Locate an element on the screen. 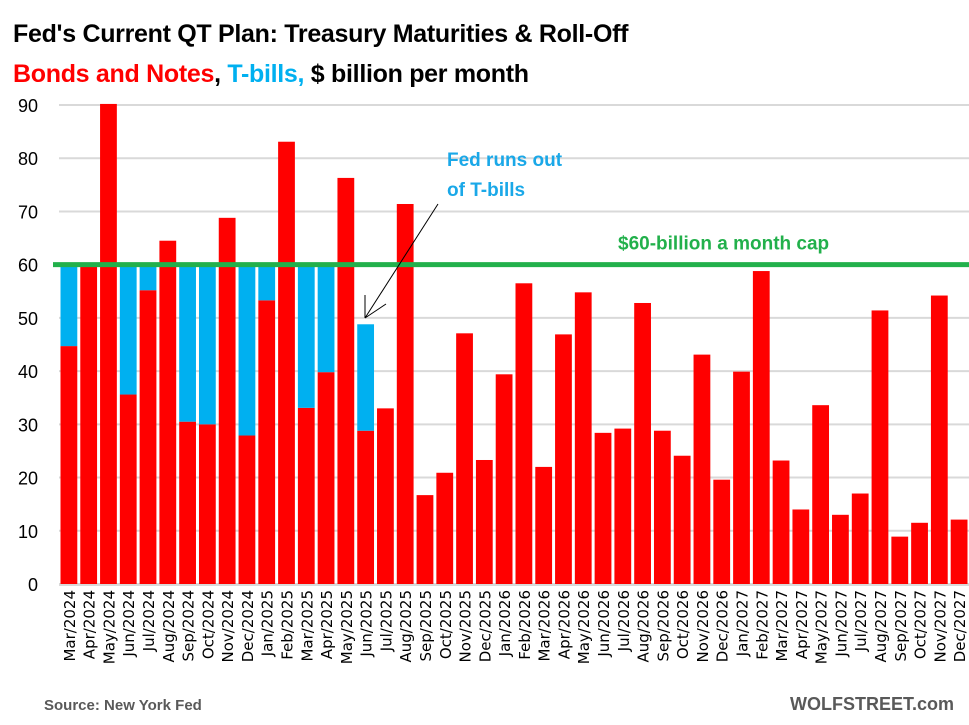 This screenshot has width=969, height=725. legend-bonds-notes: Bonds and Notes is located at coordinates (114, 74).